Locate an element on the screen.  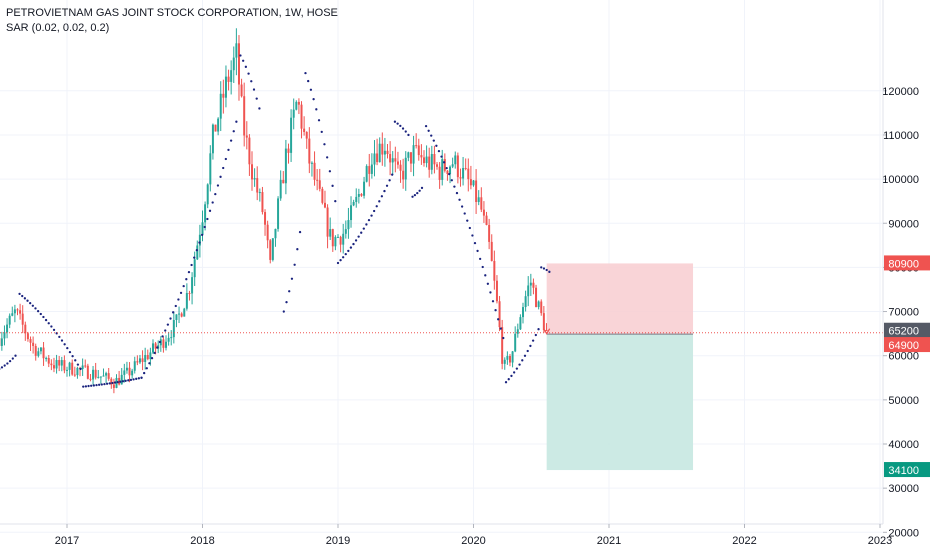
take-profit-zone is located at coordinates (620, 402).